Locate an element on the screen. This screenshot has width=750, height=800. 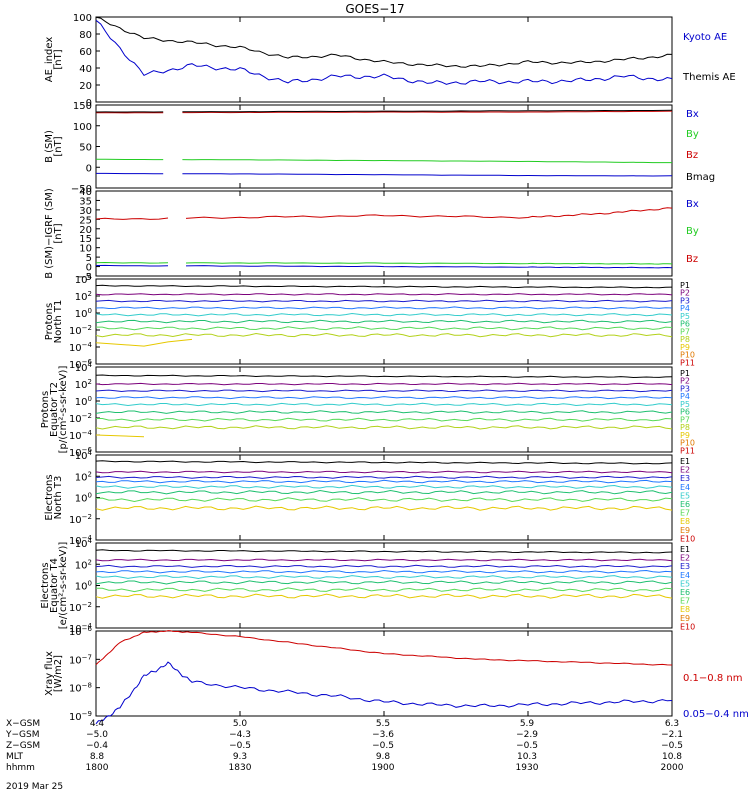
y-axis-label: B (SM)−IGRF (SM) is located at coordinates (49, 233).